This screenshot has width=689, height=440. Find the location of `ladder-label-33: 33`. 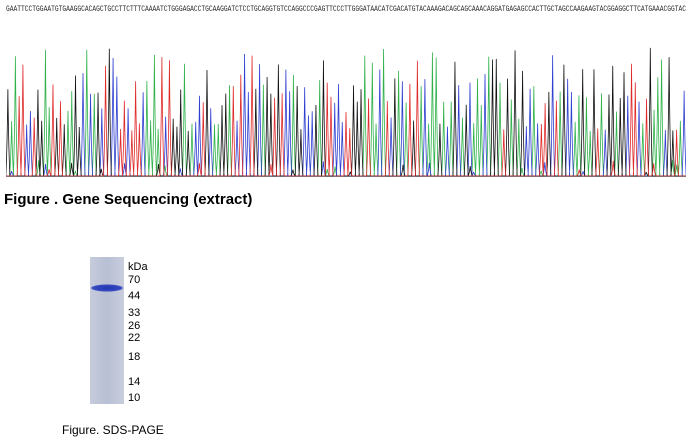

ladder-label-33: 33 is located at coordinates (134, 313).